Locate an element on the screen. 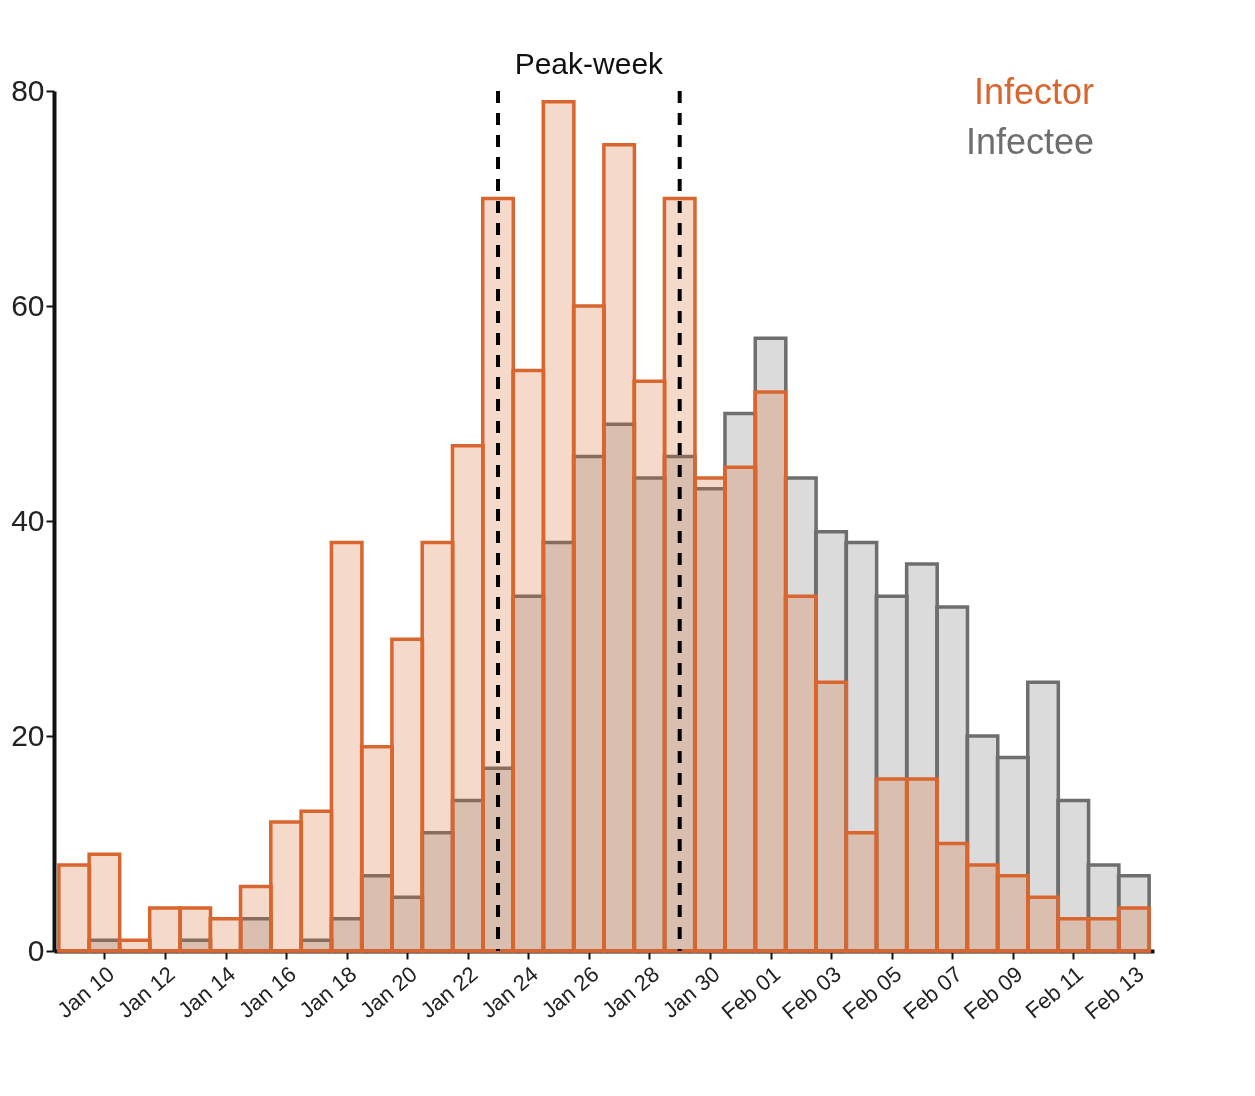 The height and width of the screenshot is (1096, 1255). y-tick-label: 20 is located at coordinates (28, 735).